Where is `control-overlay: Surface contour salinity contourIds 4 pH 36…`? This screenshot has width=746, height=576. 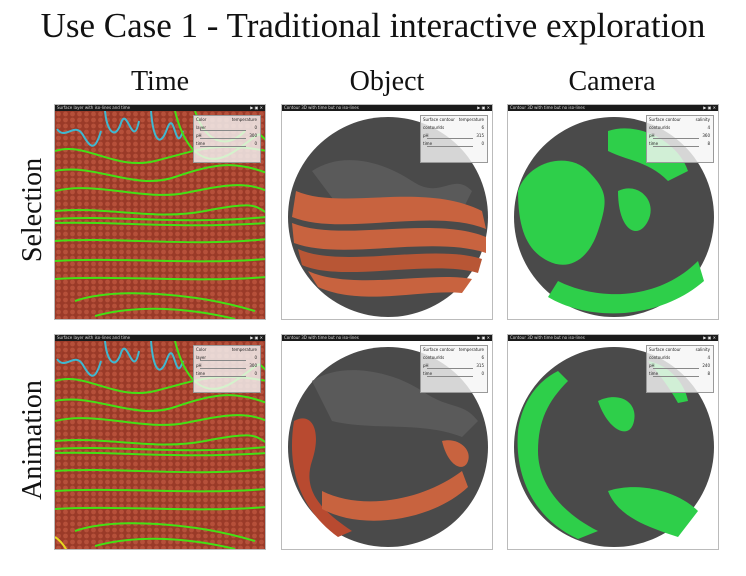
control-overlay: Surface contour salinity contourIds 4 pH 36… is located at coordinates (680, 139).